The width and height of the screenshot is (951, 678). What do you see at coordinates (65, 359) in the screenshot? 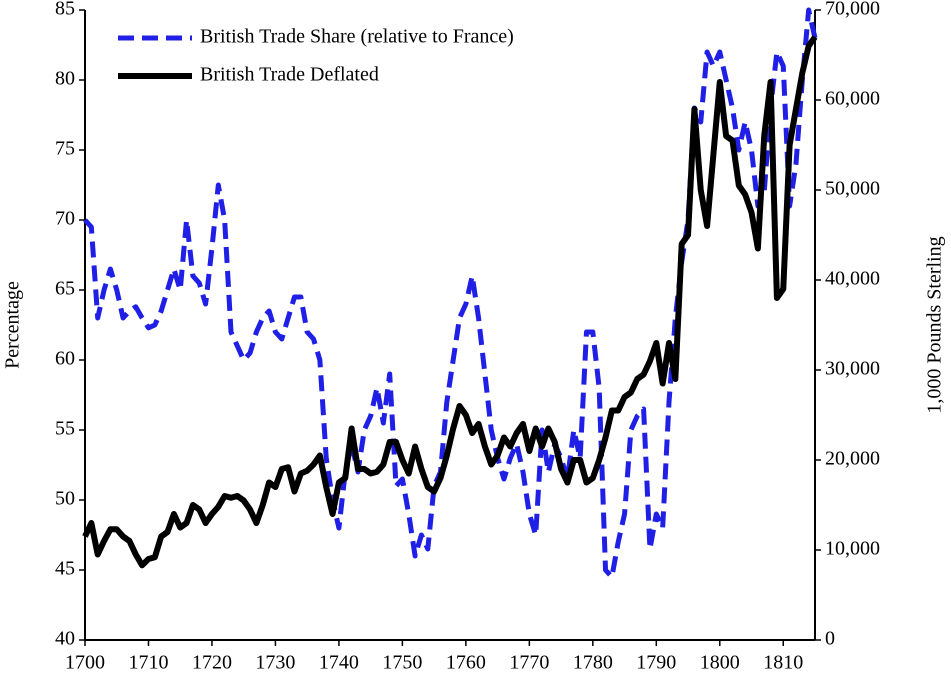
I see `y-tick-label: 60` at bounding box center [65, 359].